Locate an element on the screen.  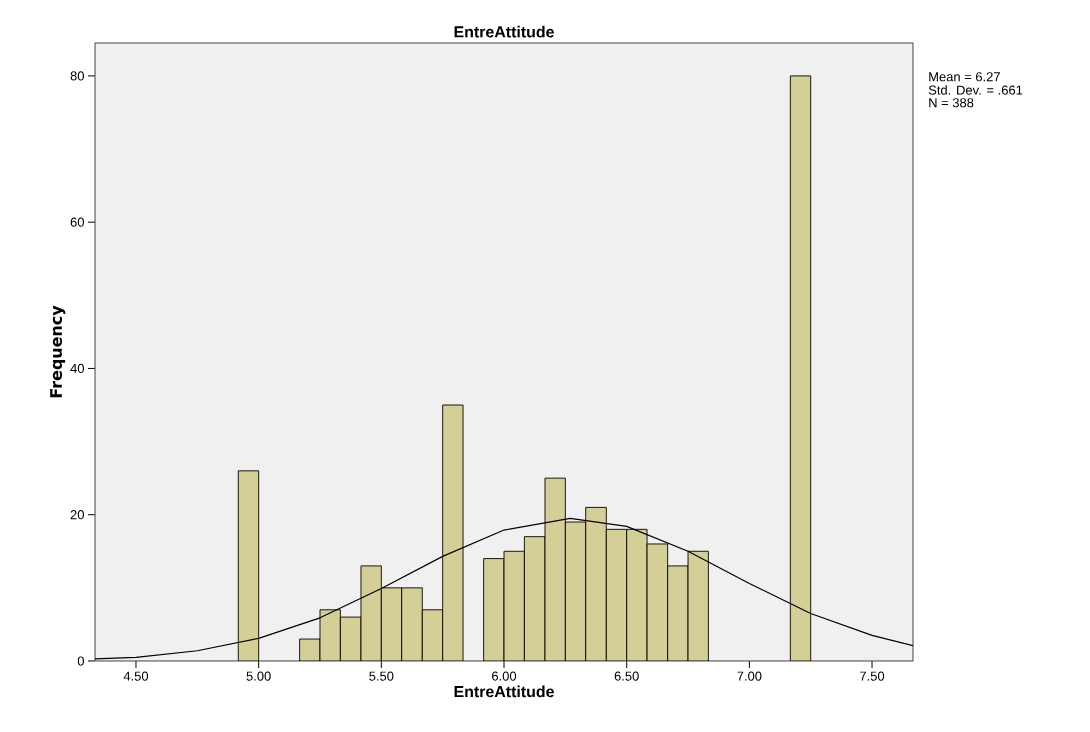
y-tick-label: 80 is located at coordinates (77, 76).